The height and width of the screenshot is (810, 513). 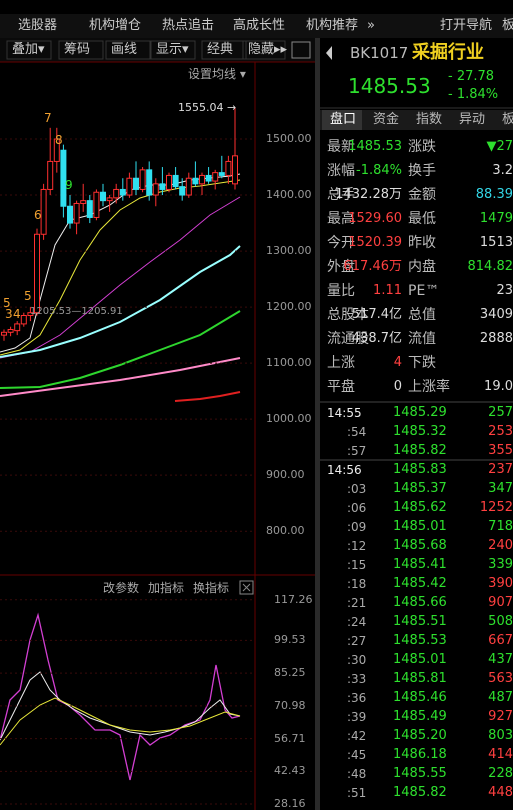 What do you see at coordinates (348, 339) in the screenshot?
I see `stat-label: 流通股` at bounding box center [348, 339].